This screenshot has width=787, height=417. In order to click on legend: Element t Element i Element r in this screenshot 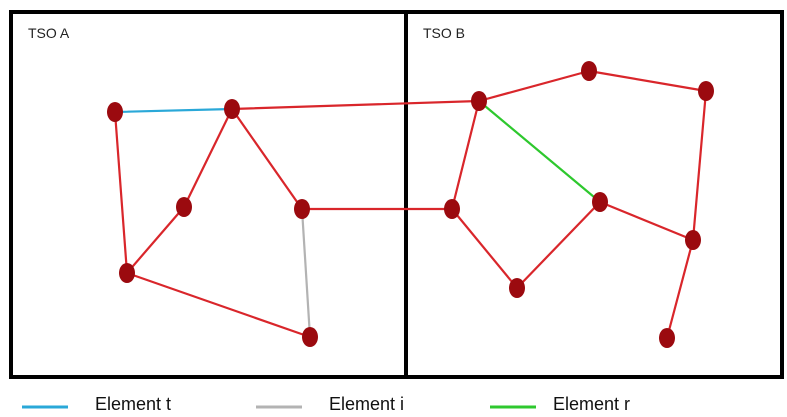, I will do `click(326, 404)`.